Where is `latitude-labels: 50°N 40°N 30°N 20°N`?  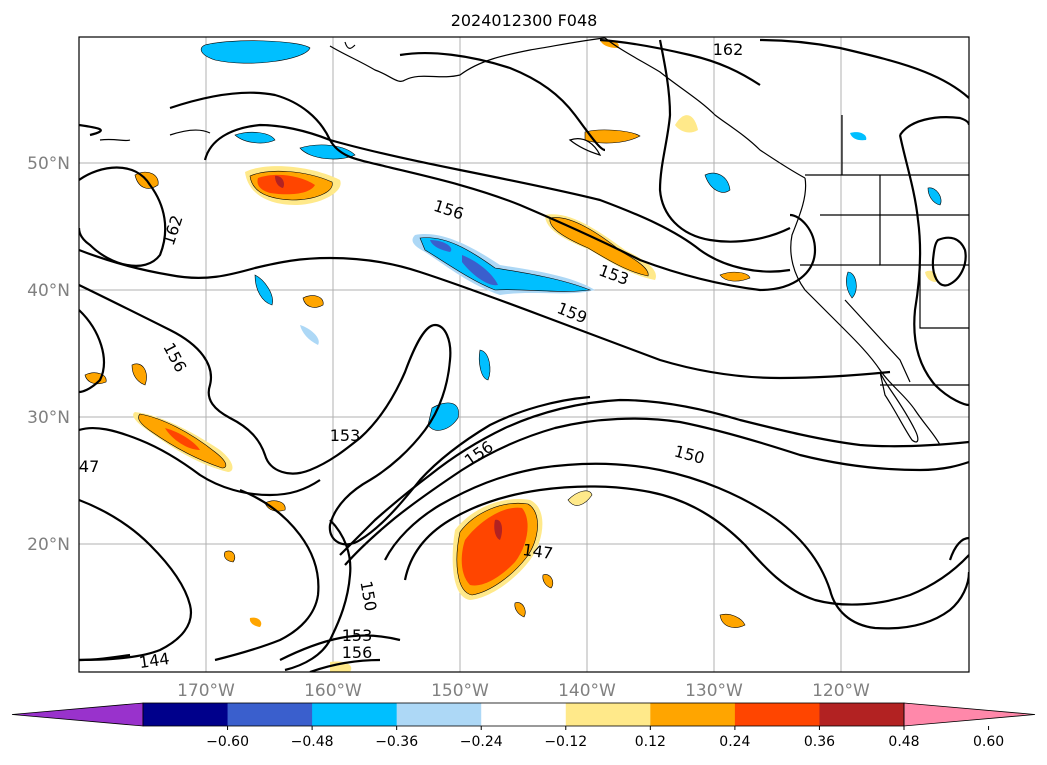
latitude-labels: 50°N 40°N 30°N 20°N is located at coordinates (48, 354).